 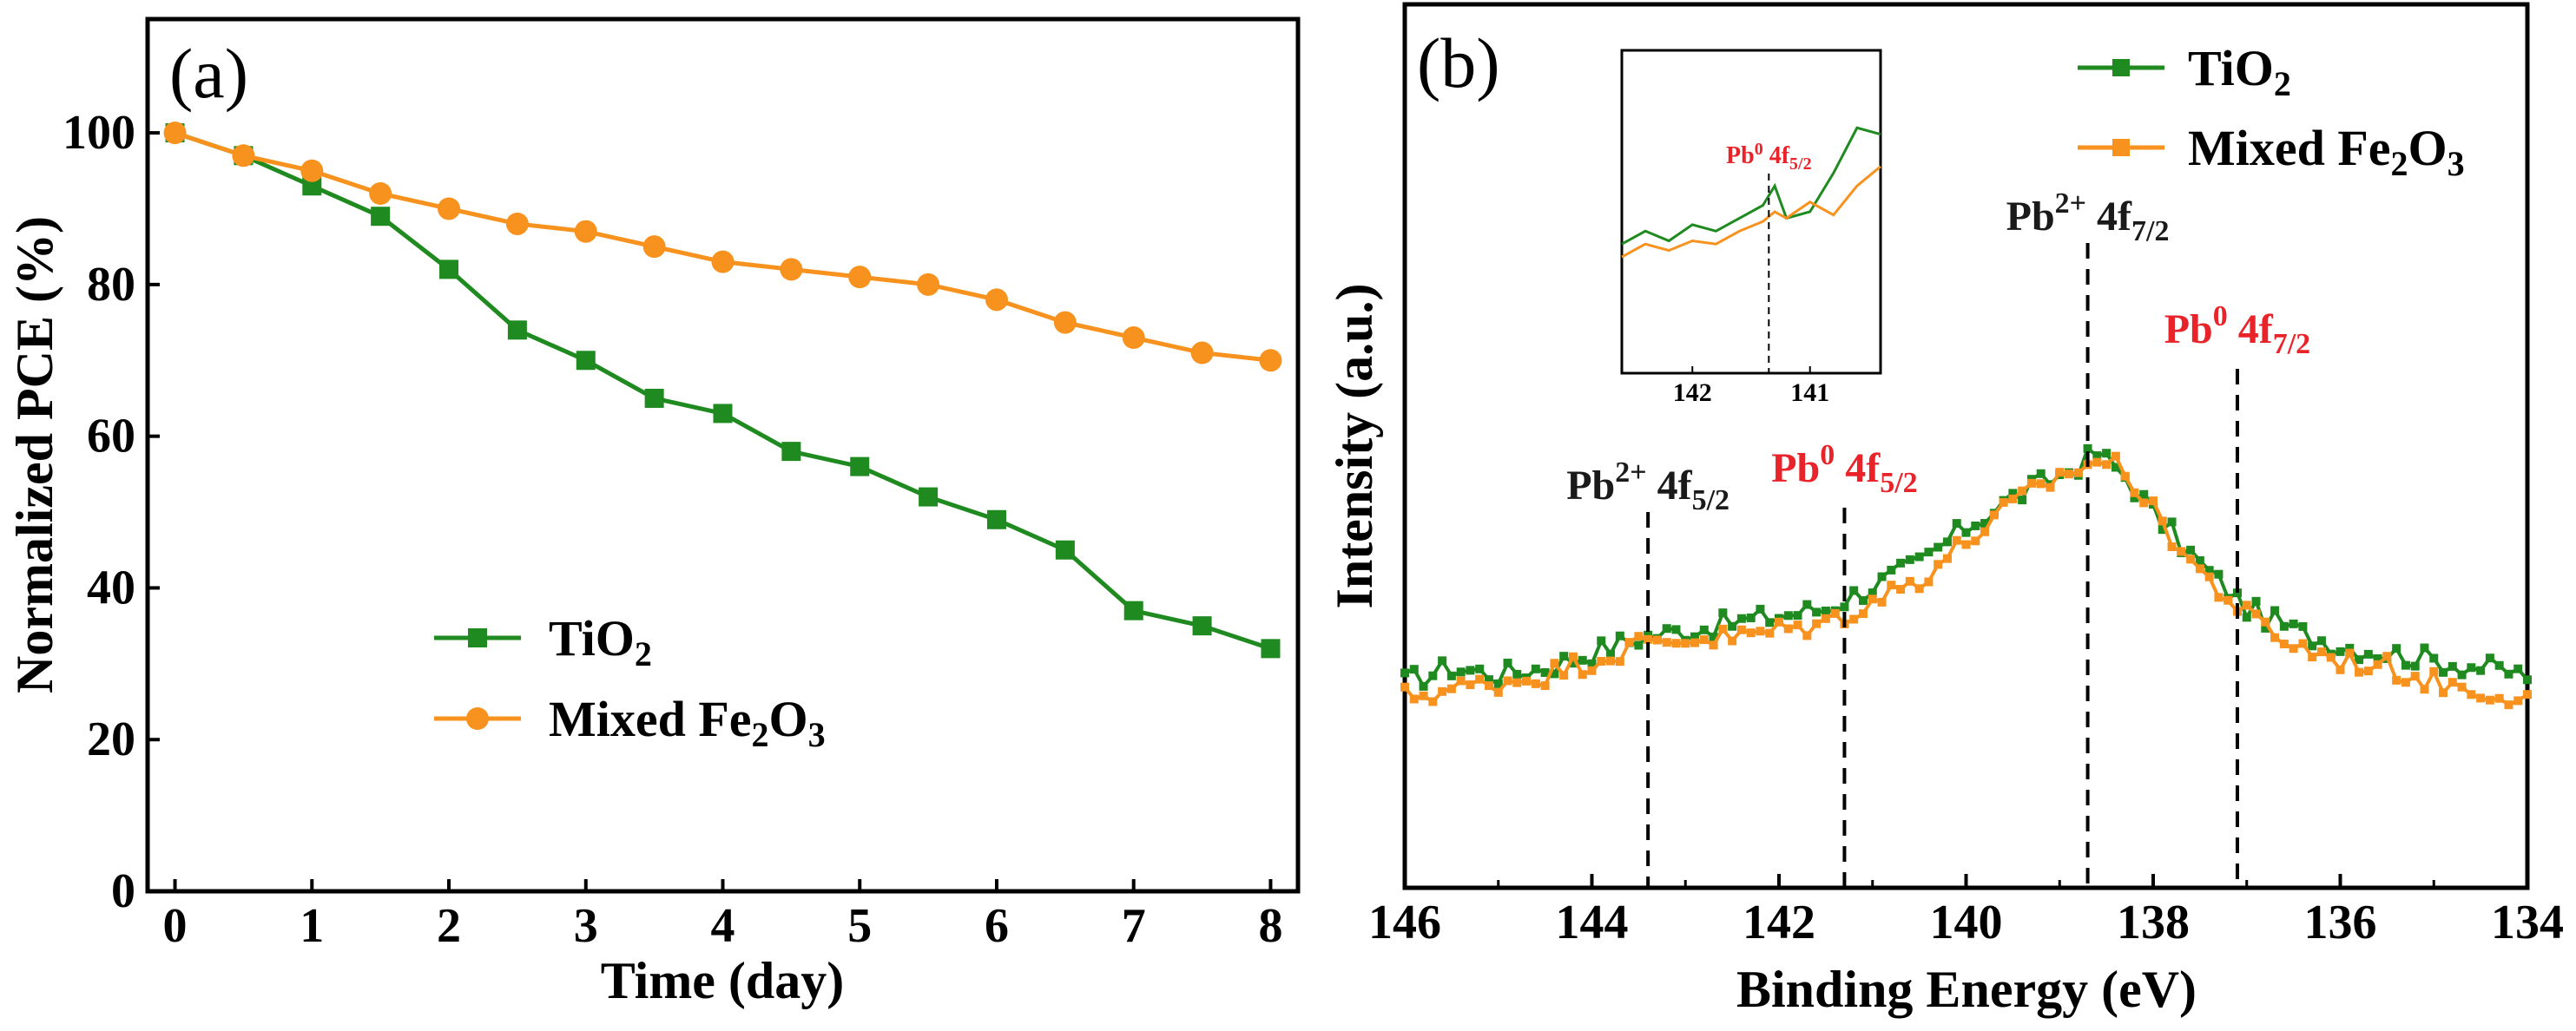 What do you see at coordinates (687, 723) in the screenshot?
I see `legend-a-fe2o3-label: Mixed Fe2O3` at bounding box center [687, 723].